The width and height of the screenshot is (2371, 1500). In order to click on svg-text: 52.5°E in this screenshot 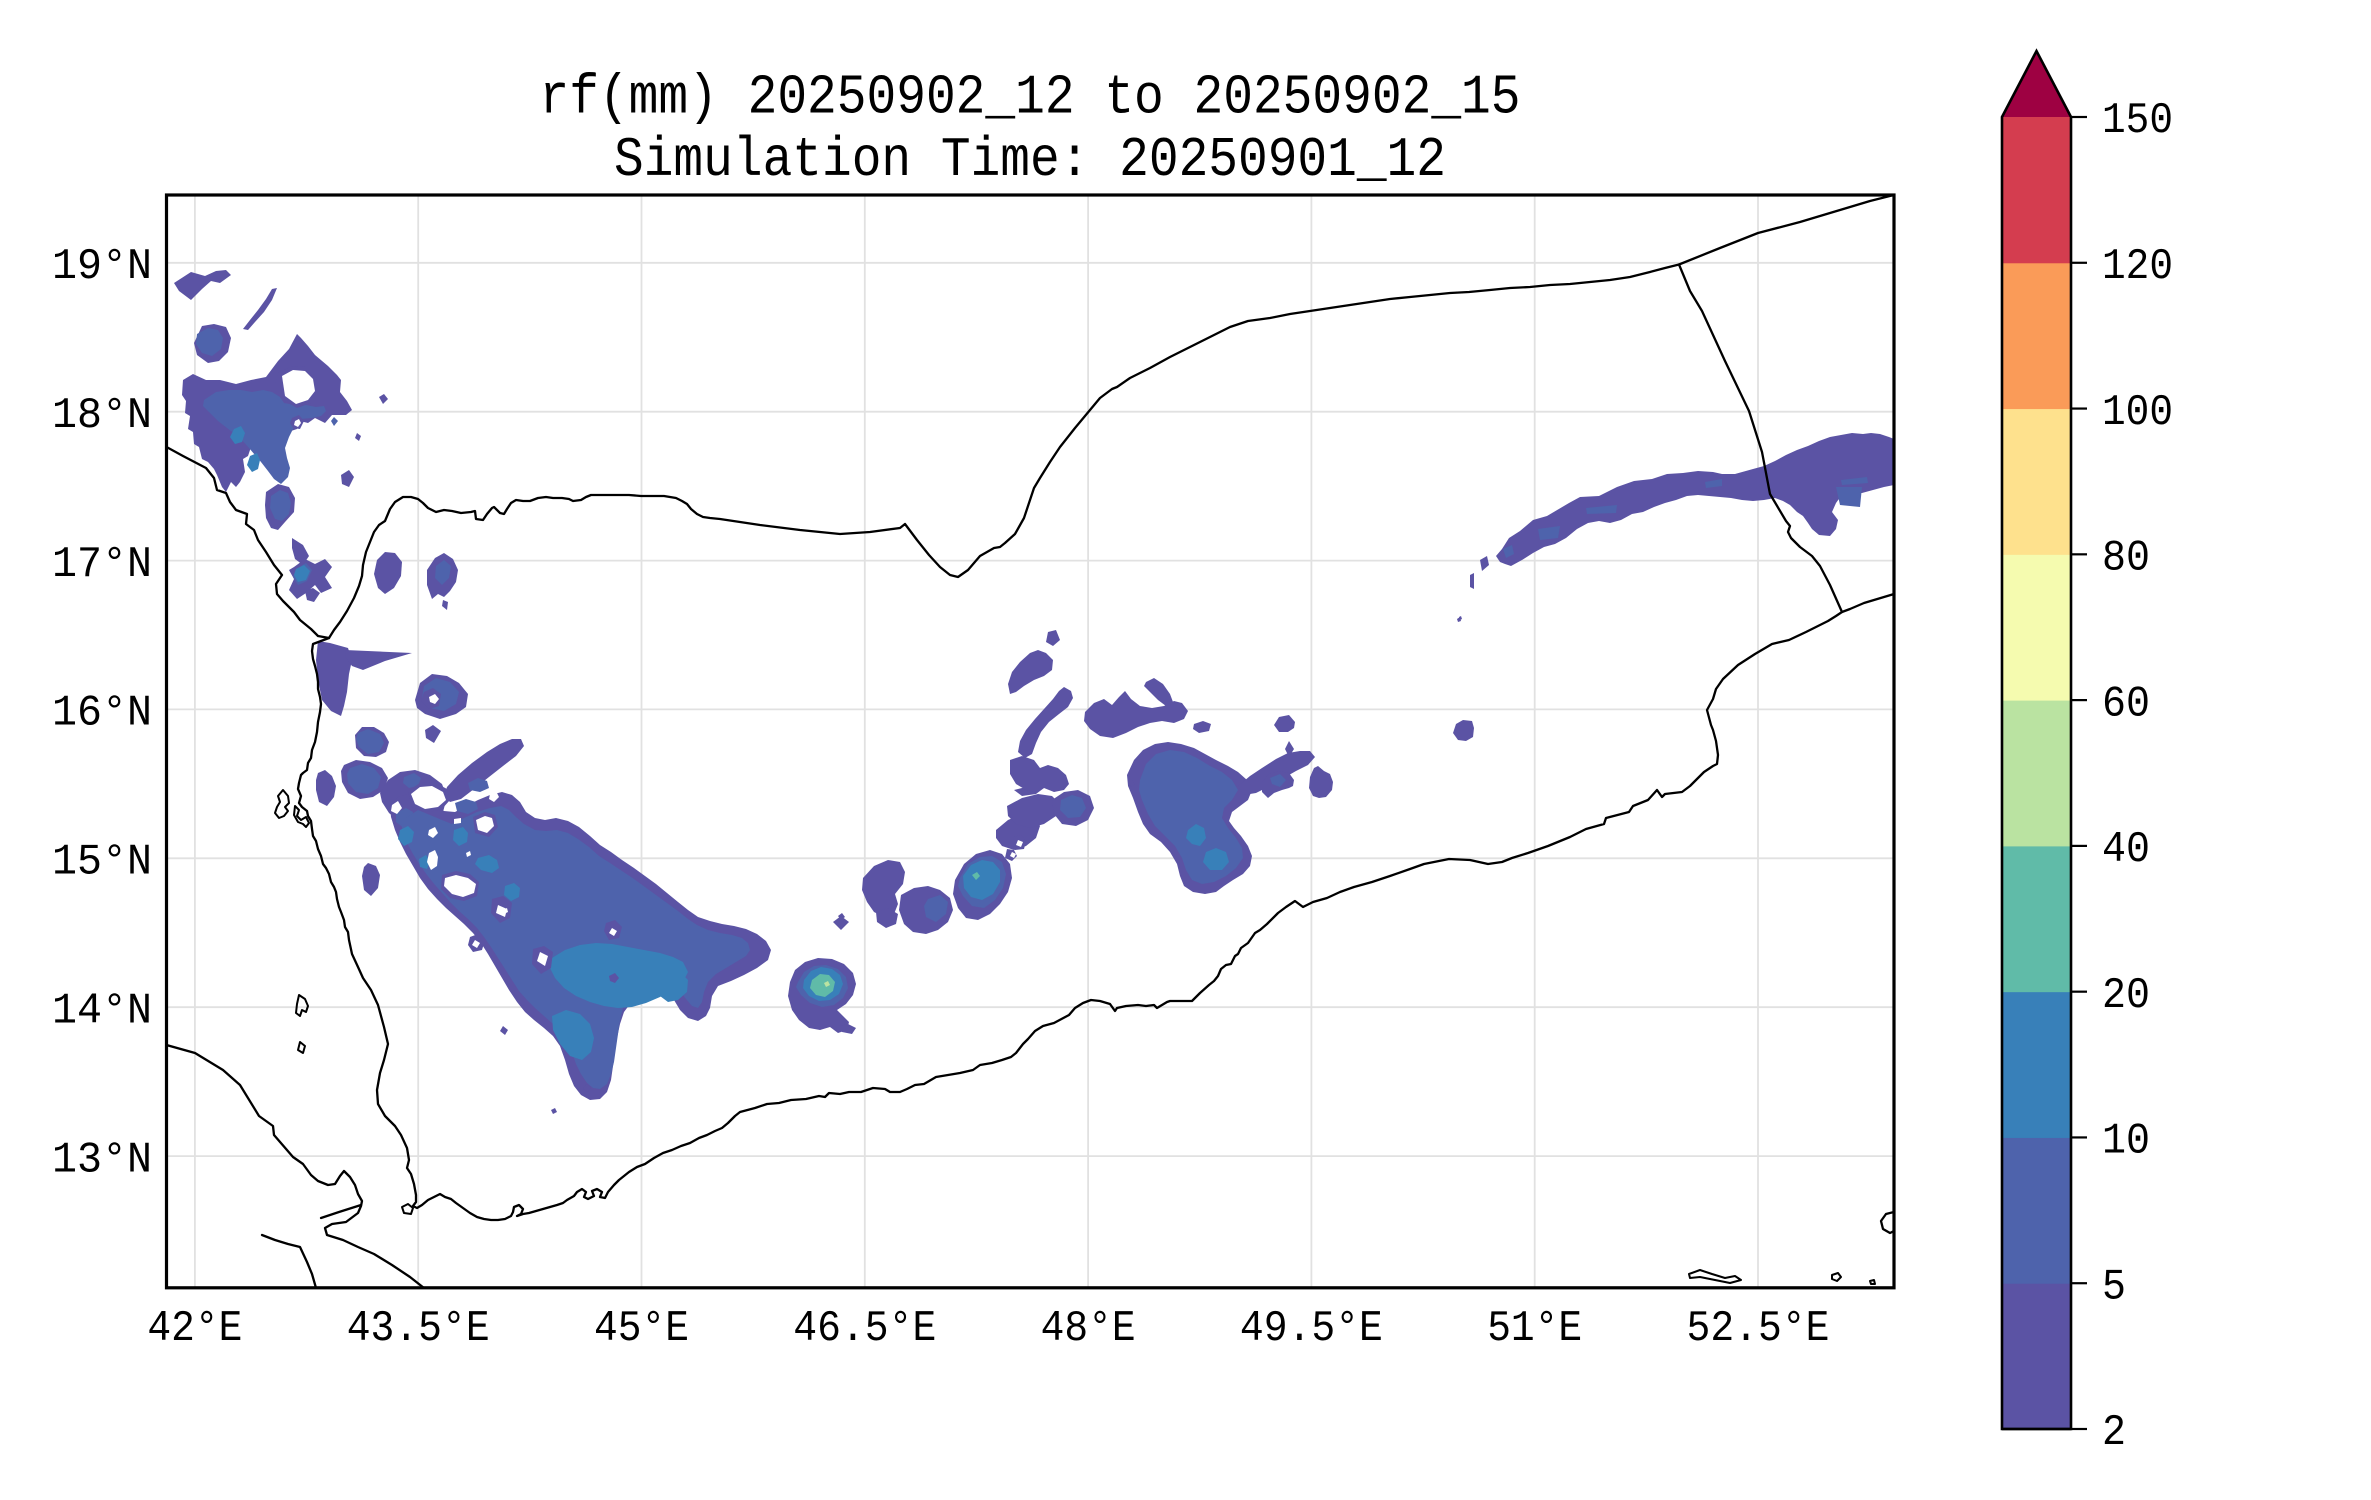, I will do `click(1758, 1329)`.